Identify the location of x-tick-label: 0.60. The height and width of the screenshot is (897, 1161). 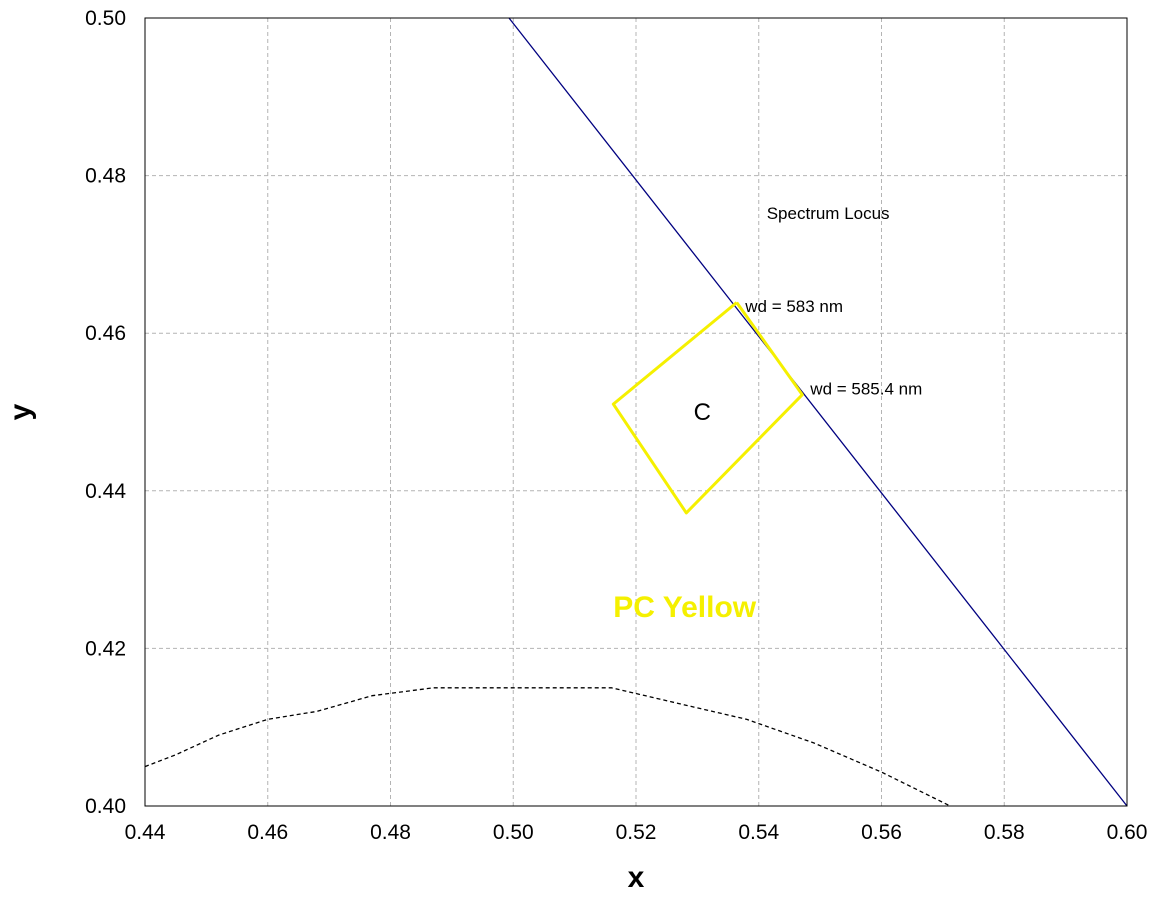
(1127, 832).